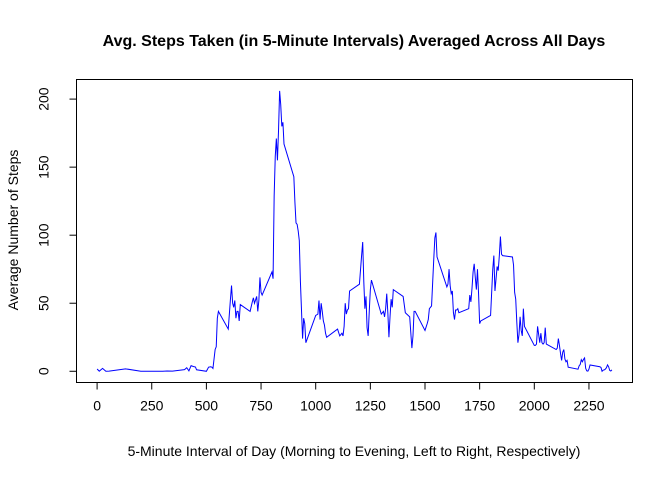 Image resolution: width=672 pixels, height=485 pixels. What do you see at coordinates (370, 406) in the screenshot?
I see `x-tick-label: 1250` at bounding box center [370, 406].